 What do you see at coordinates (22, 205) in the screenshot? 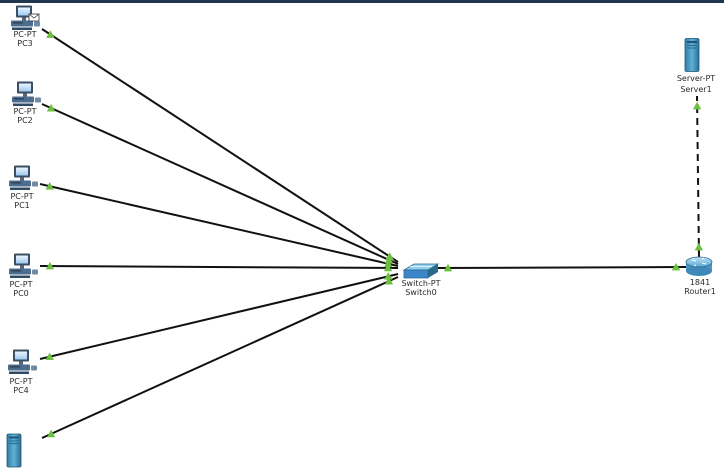
I see `device-name-label: PC1` at bounding box center [22, 205].